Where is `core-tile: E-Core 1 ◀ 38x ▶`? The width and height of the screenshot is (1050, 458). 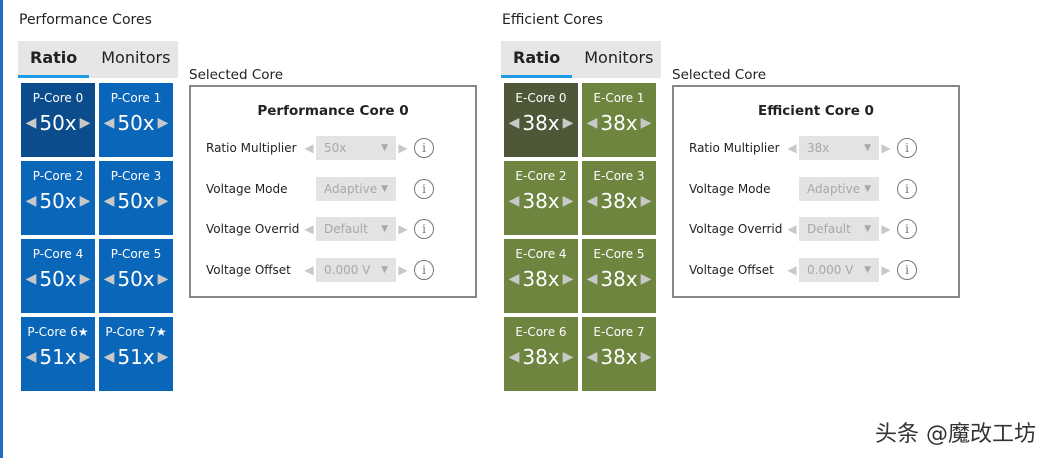 core-tile: E-Core 1 ◀ 38x ▶ is located at coordinates (619, 120).